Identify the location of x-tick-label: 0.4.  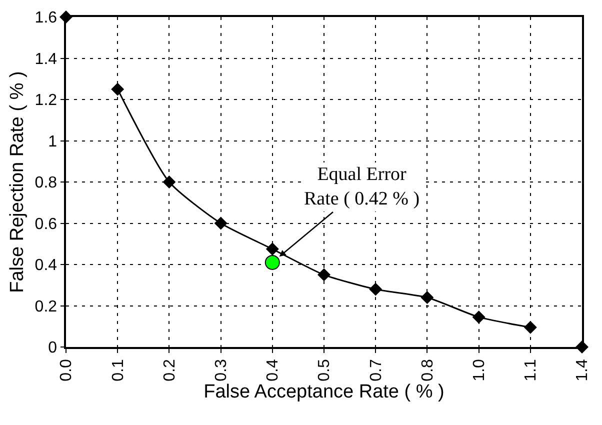
(273, 370).